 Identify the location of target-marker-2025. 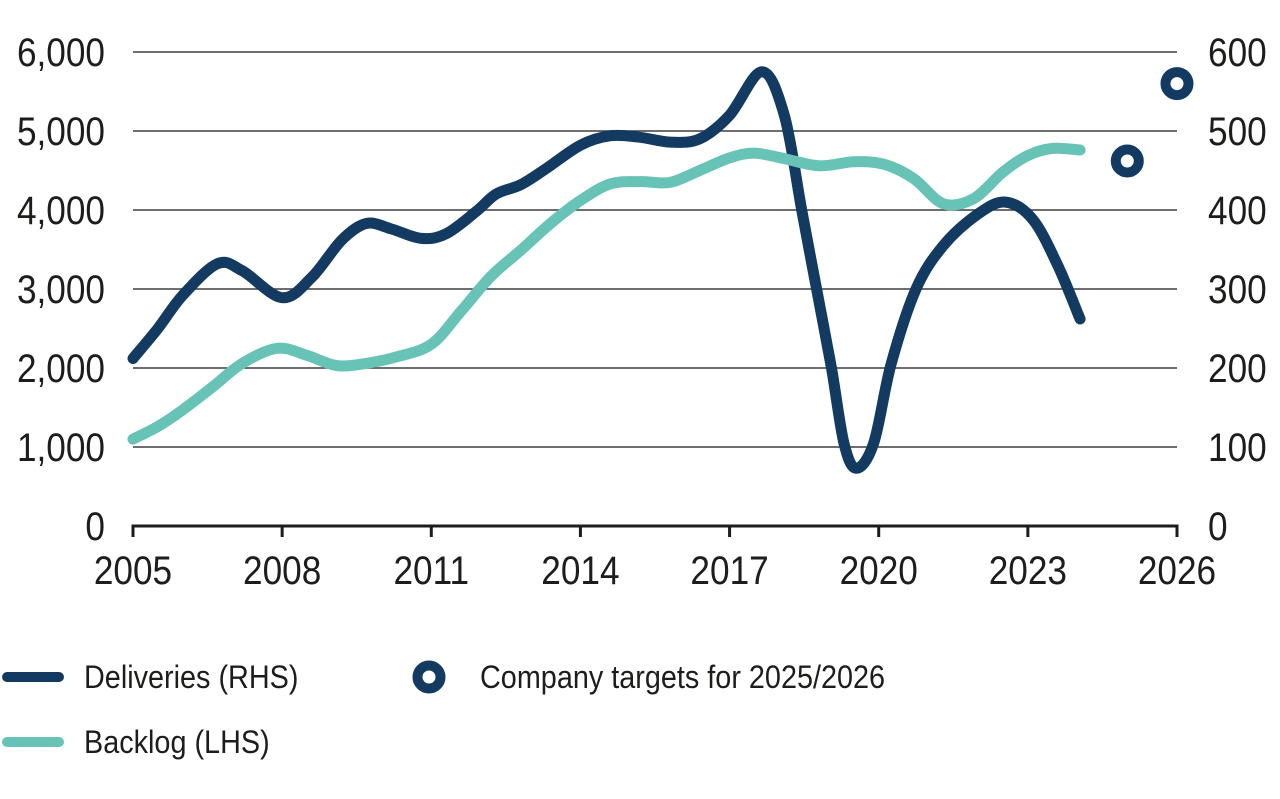
(1127, 161).